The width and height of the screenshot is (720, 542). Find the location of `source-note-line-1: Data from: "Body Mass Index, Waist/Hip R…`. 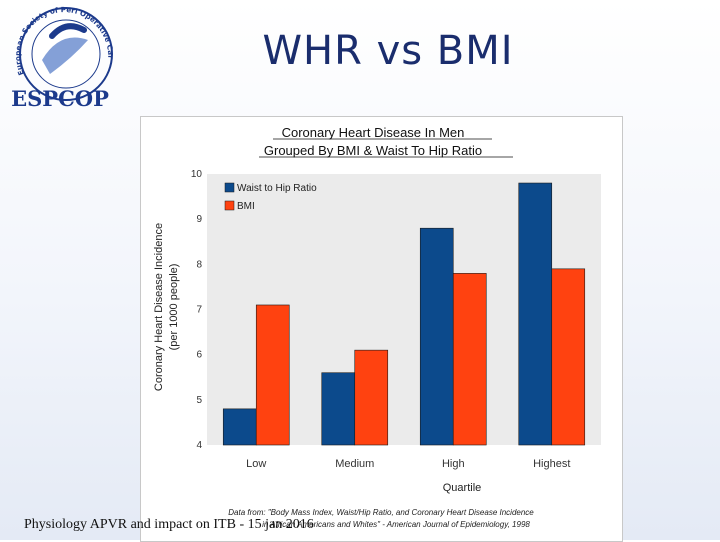

source-note-line-1: Data from: "Body Mass Index, Waist/Hip R… is located at coordinates (381, 512).